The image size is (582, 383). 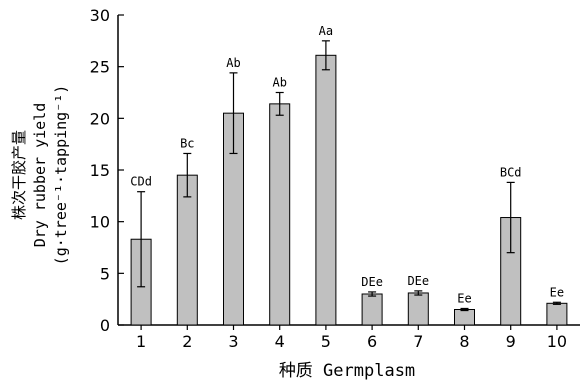 I want to click on y-tick-label: 10, so click(x=100, y=222).